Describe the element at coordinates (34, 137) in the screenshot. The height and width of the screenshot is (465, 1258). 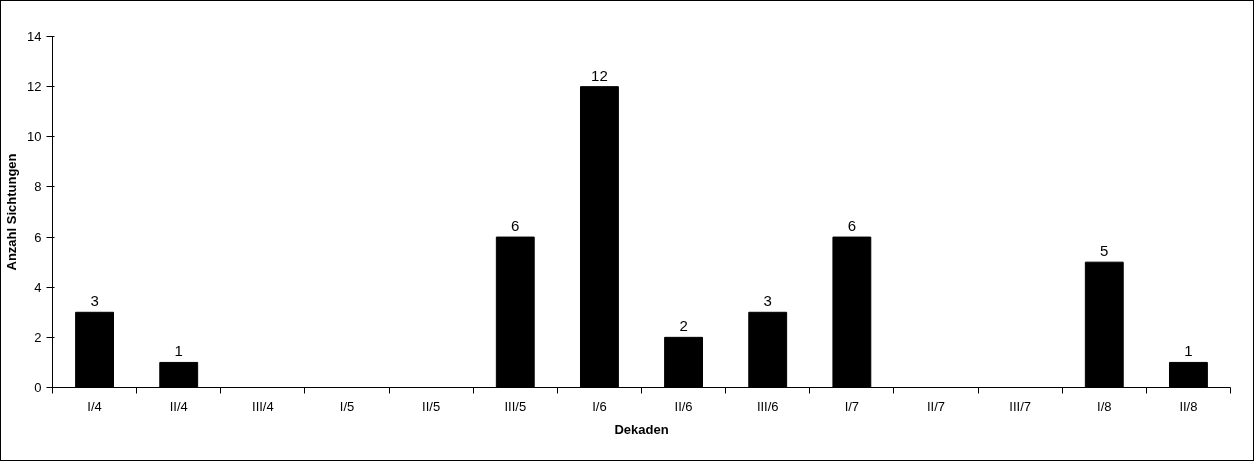
I see `y-tick-label: 10` at that location.